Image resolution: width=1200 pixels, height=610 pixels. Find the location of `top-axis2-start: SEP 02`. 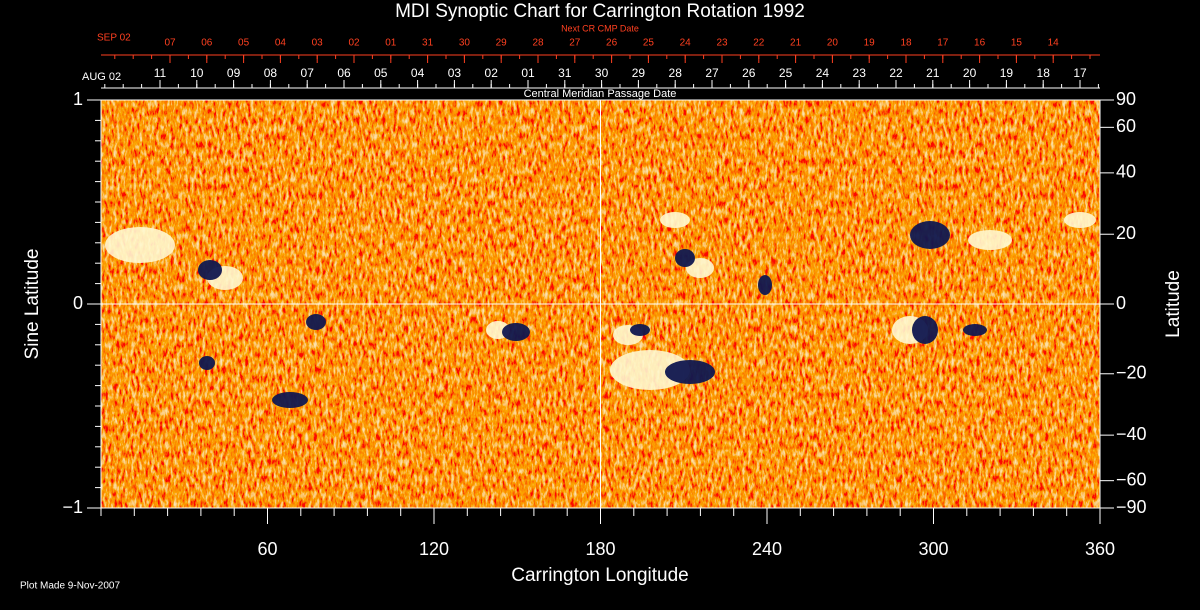

top-axis2-start: SEP 02 is located at coordinates (114, 38).